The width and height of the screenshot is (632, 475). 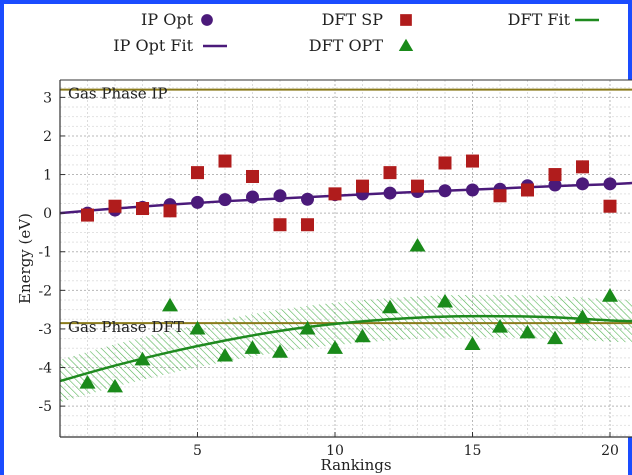 I want to click on y-tick-label: 3, so click(x=47, y=98).